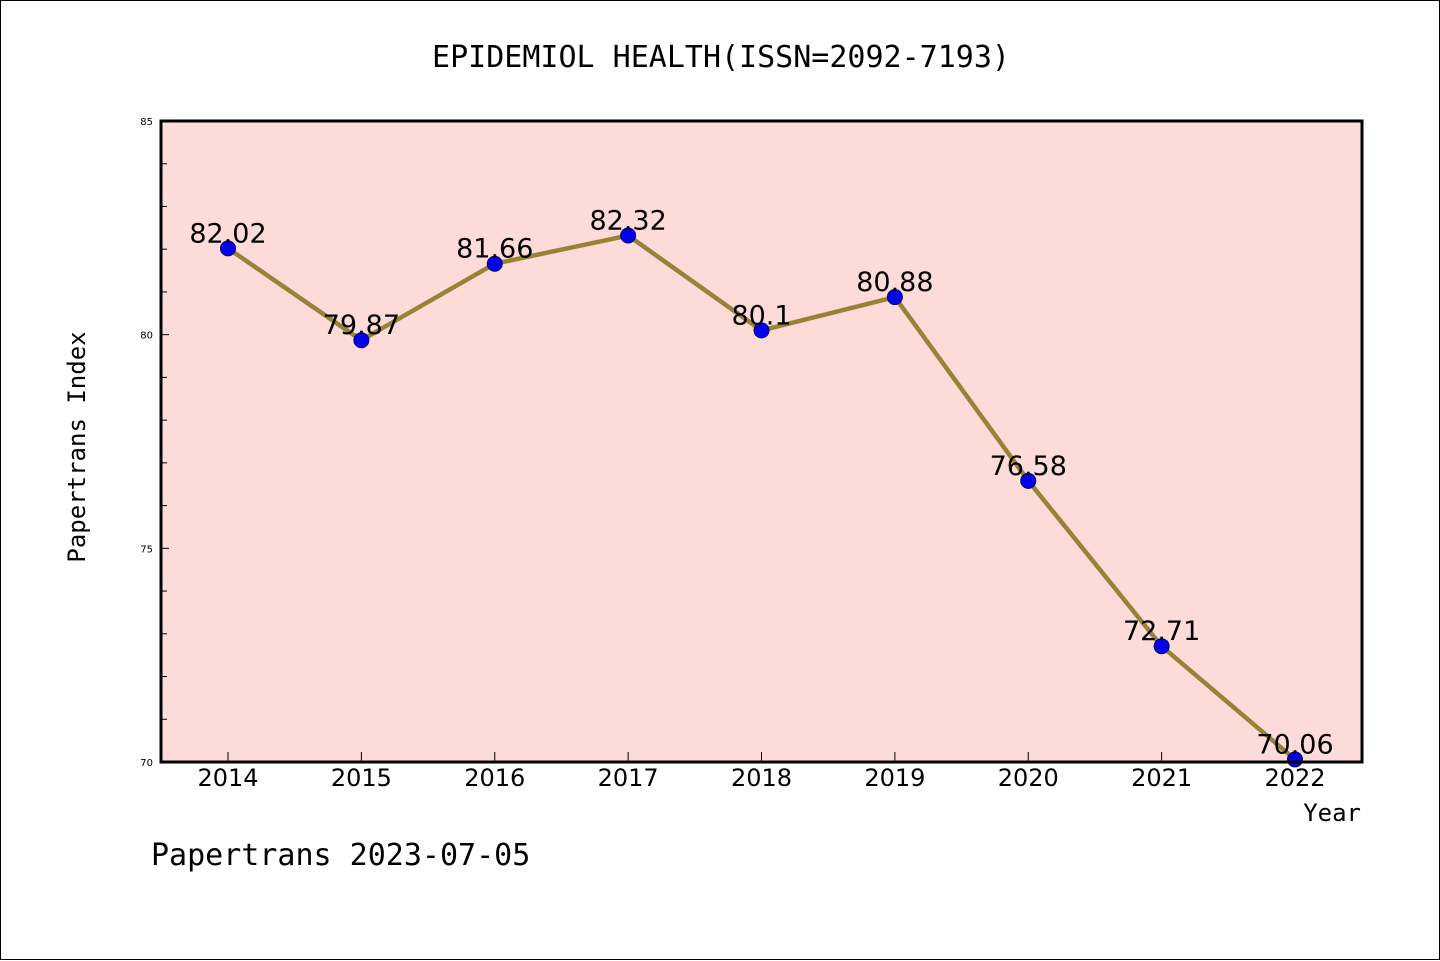 The height and width of the screenshot is (961, 1440). Describe the element at coordinates (1161, 631) in the screenshot. I see `data-value-label: 72.71` at that location.